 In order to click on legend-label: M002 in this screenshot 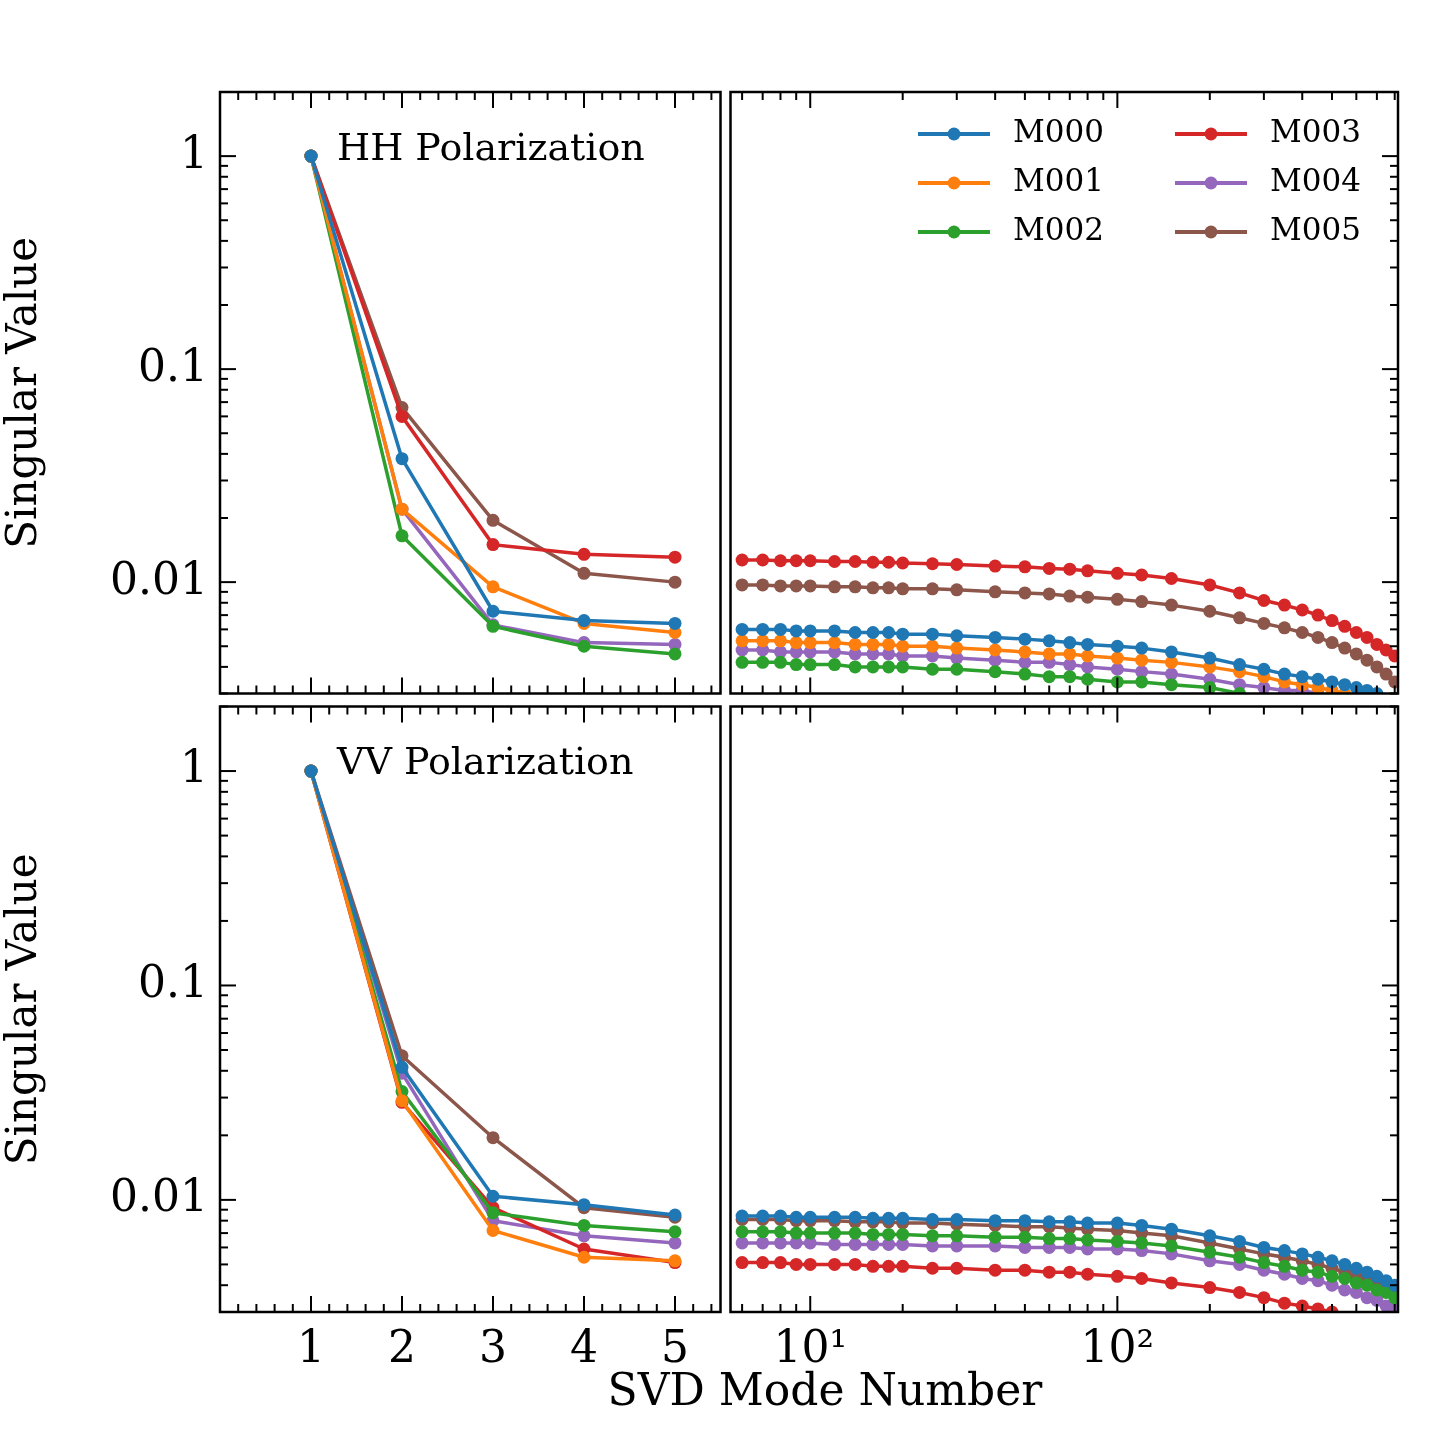, I will do `click(1058, 229)`.